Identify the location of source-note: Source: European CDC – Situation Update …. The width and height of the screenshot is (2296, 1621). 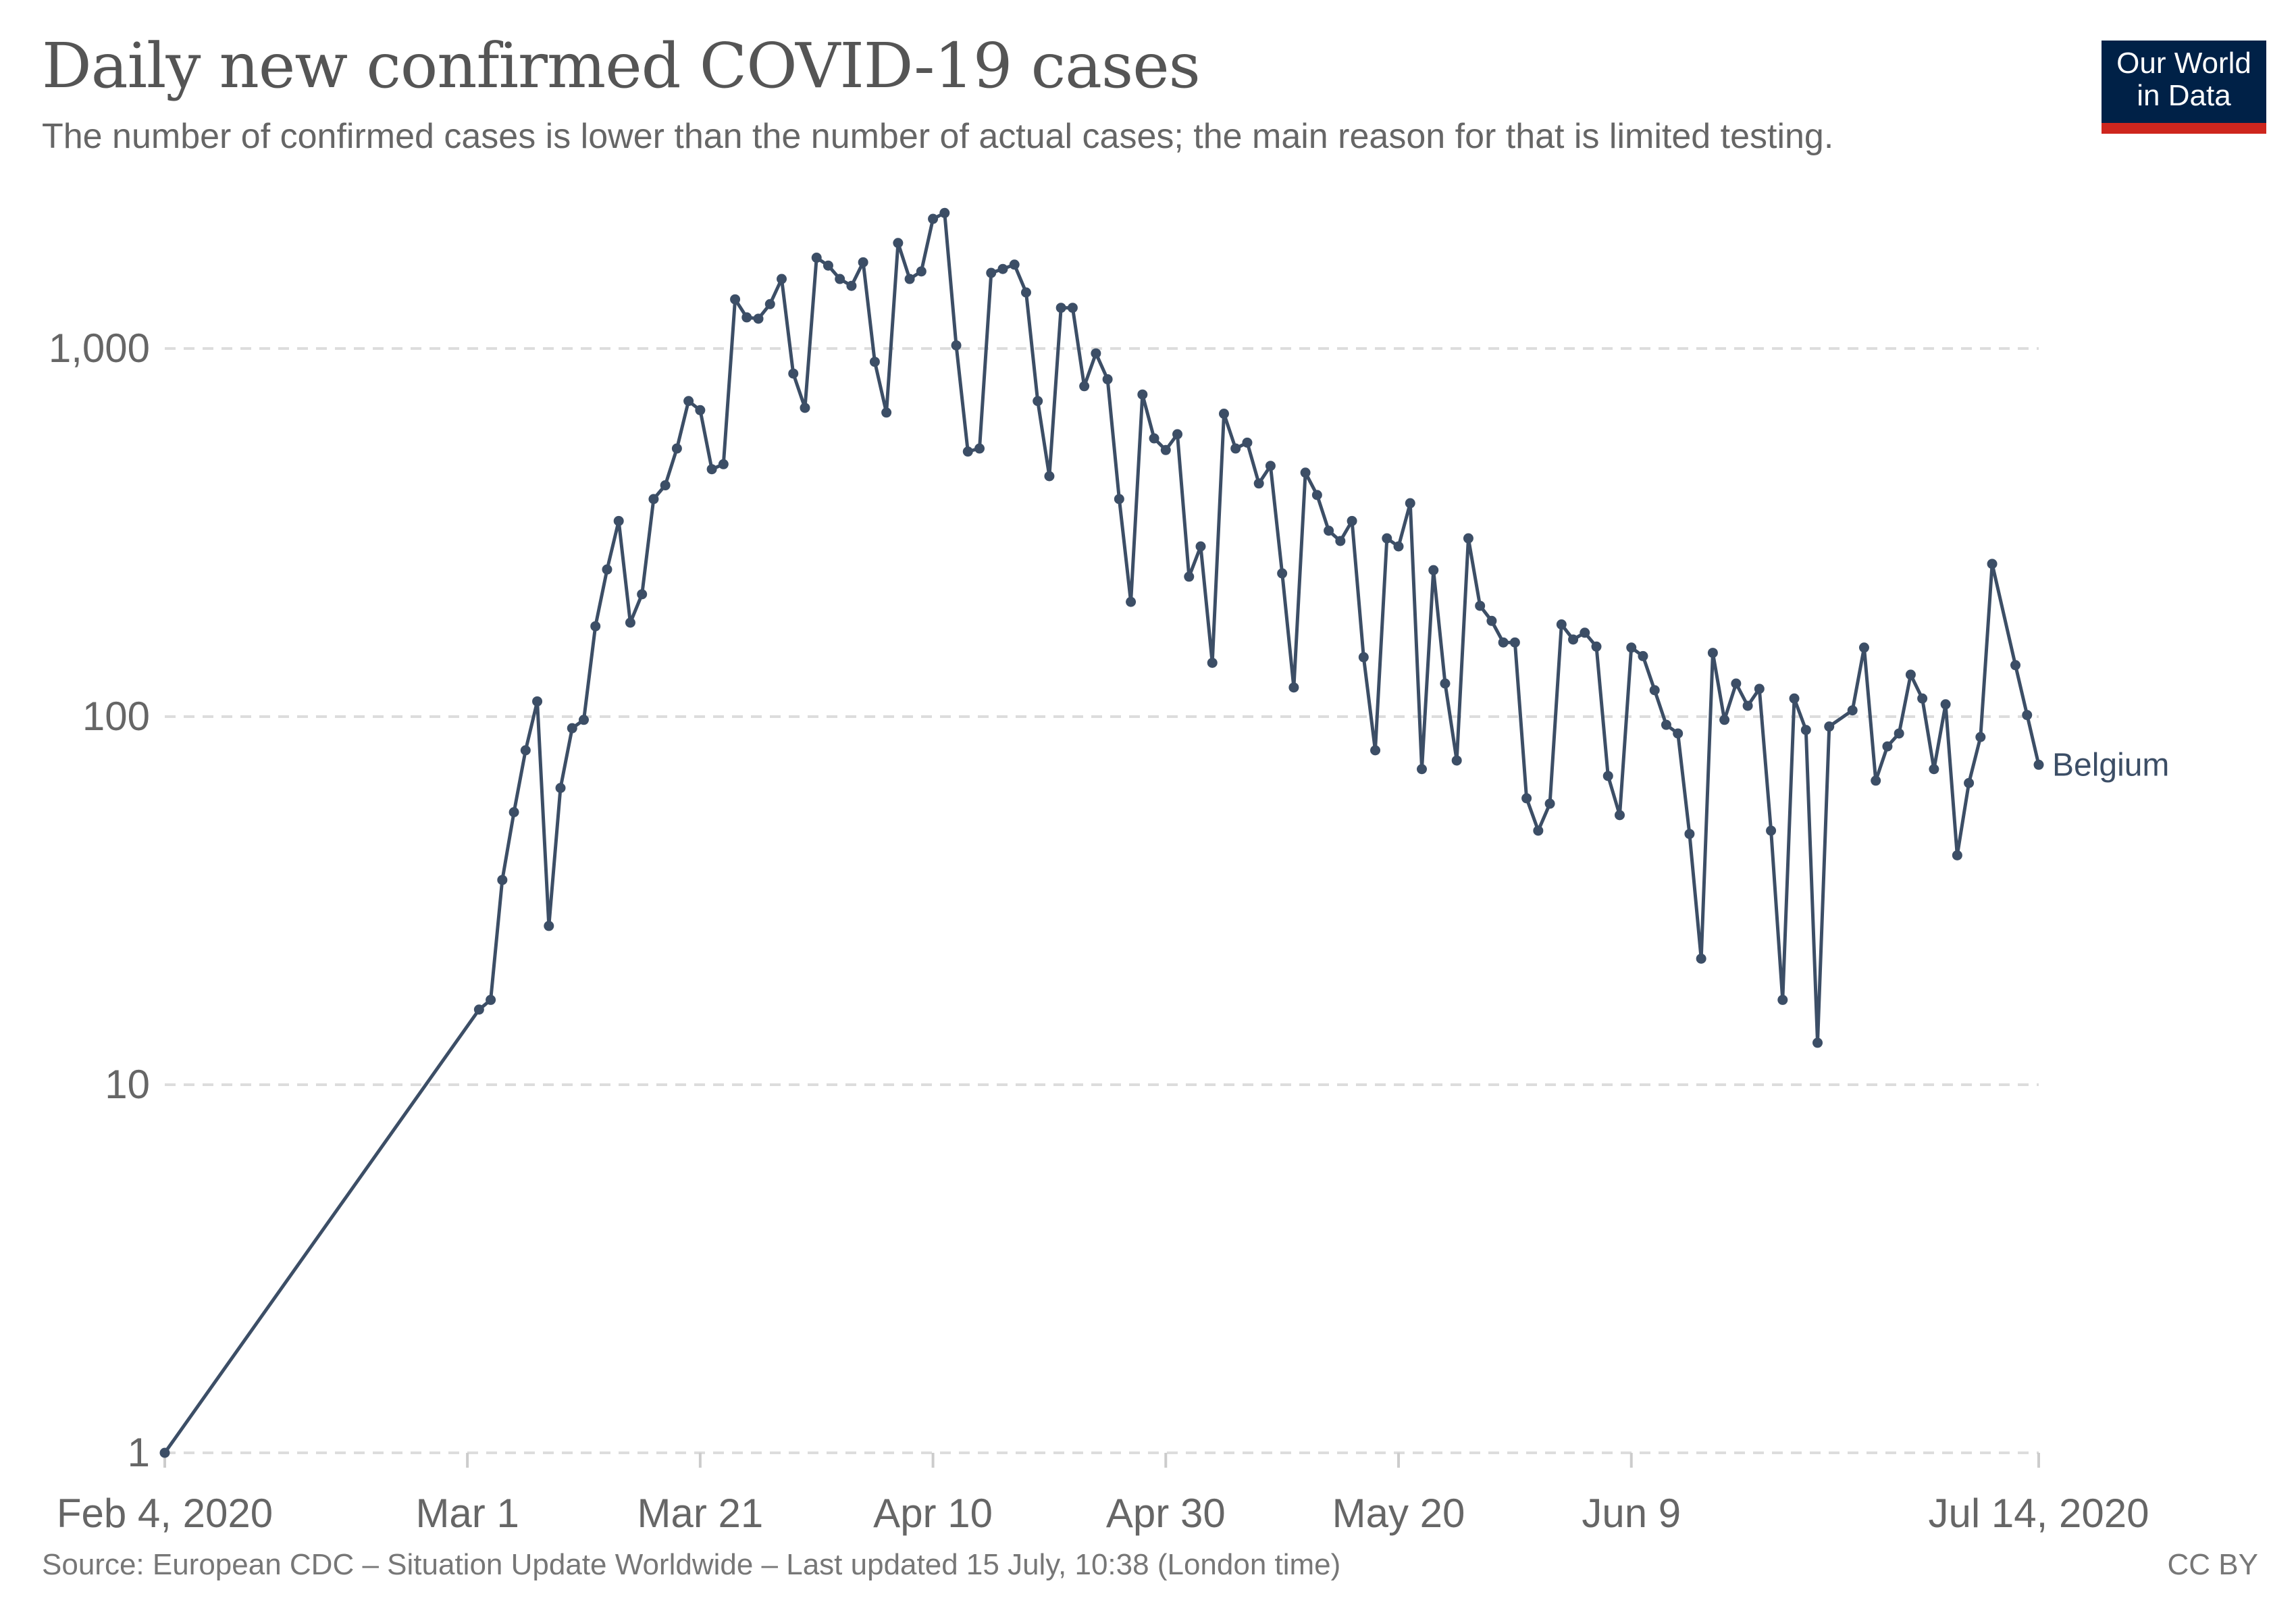
(691, 1564).